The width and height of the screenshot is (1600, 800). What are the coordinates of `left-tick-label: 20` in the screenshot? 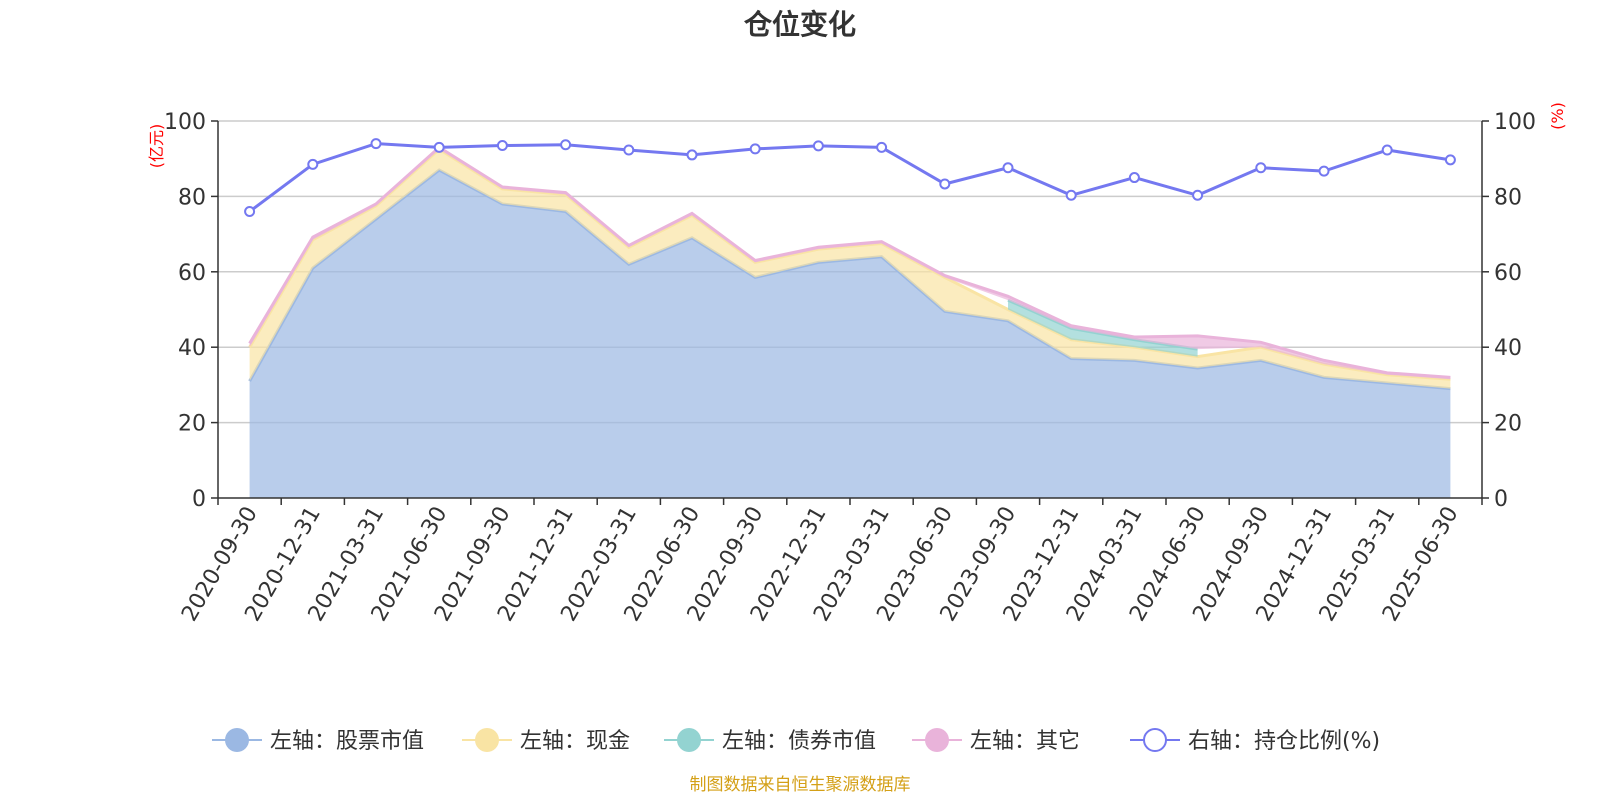 It's located at (192, 424).